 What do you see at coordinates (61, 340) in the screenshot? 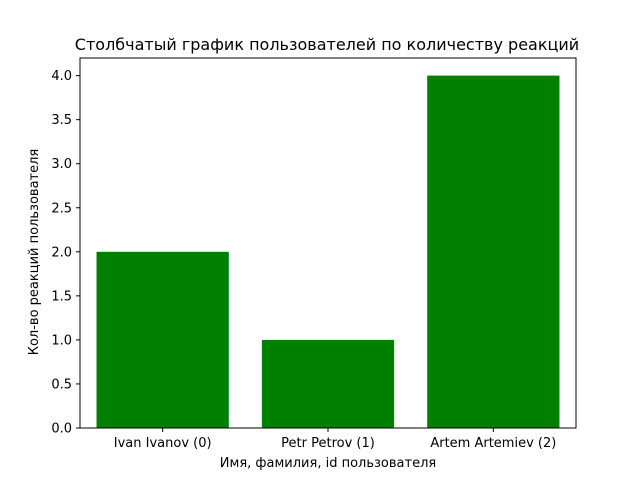
I see `y-tick-label-2: 1.0` at bounding box center [61, 340].